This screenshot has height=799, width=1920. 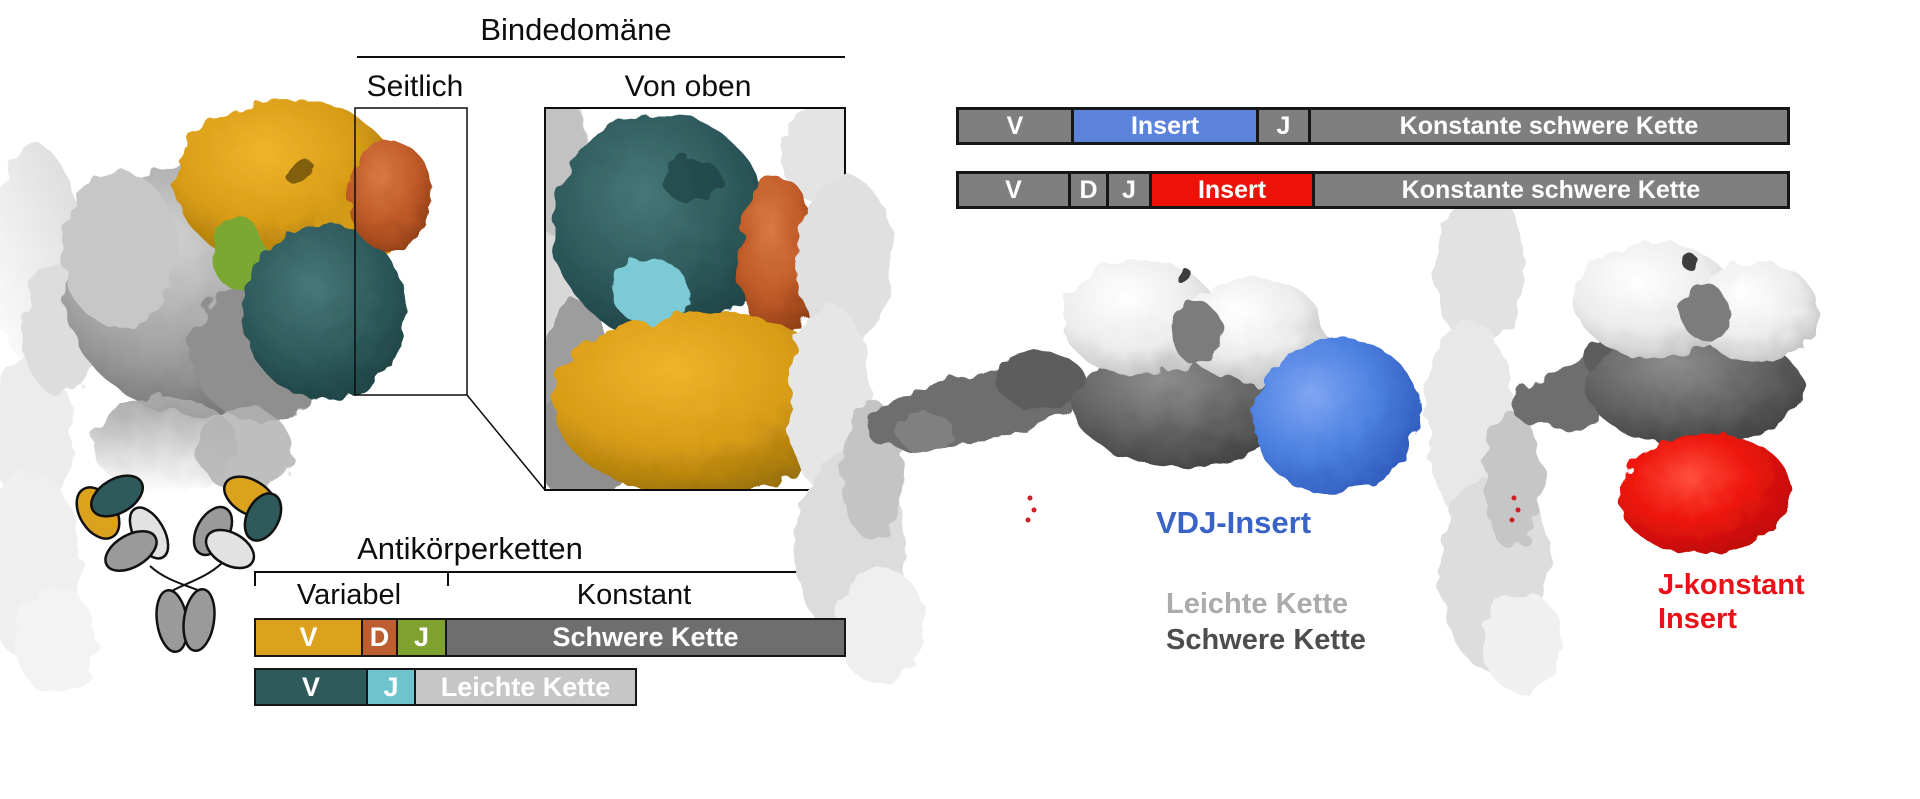 I want to click on construct1-v-segment: V, so click(x=1015, y=126).